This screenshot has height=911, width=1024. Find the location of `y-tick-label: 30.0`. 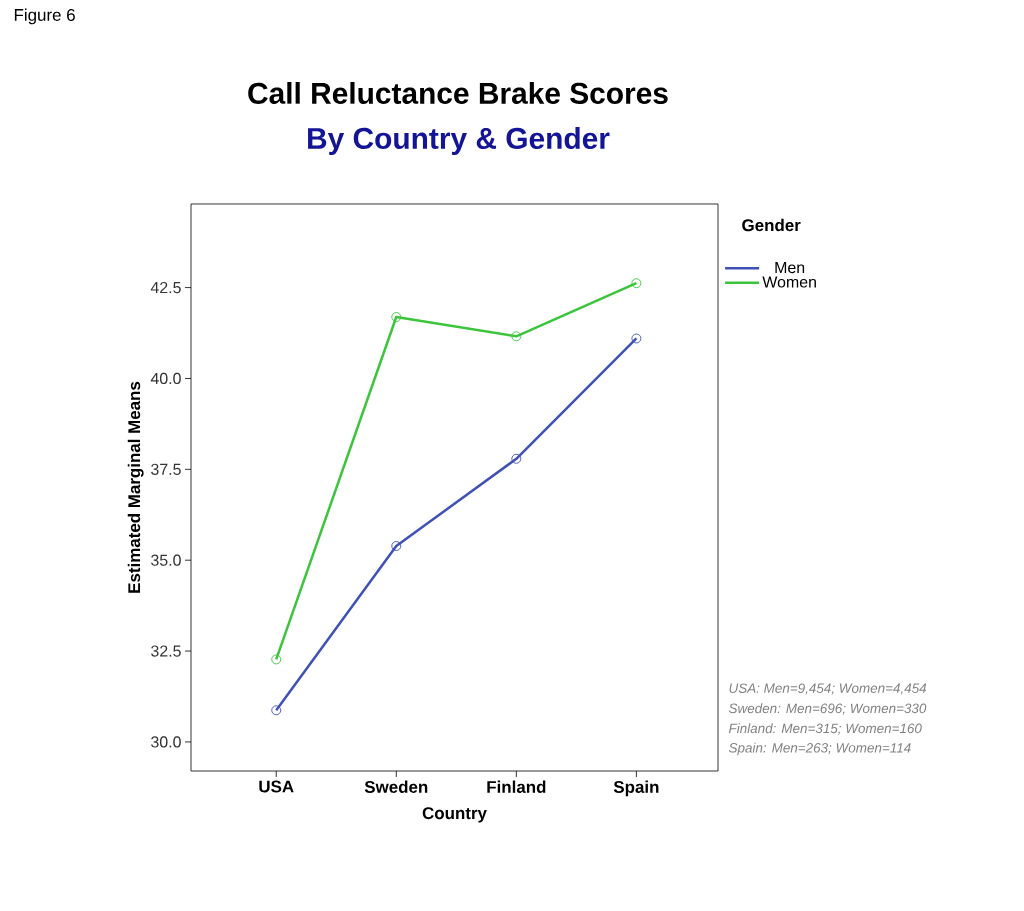

y-tick-label: 30.0 is located at coordinates (166, 742).